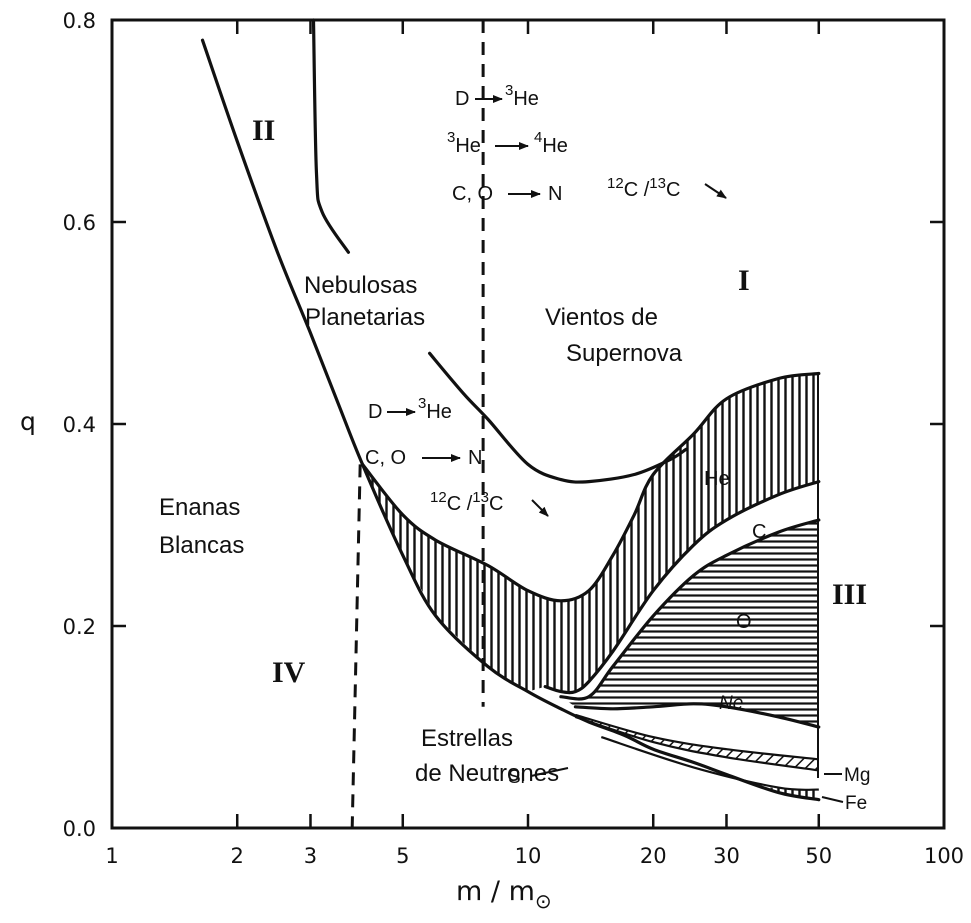  I want to click on o-shell-label: O, so click(744, 622).